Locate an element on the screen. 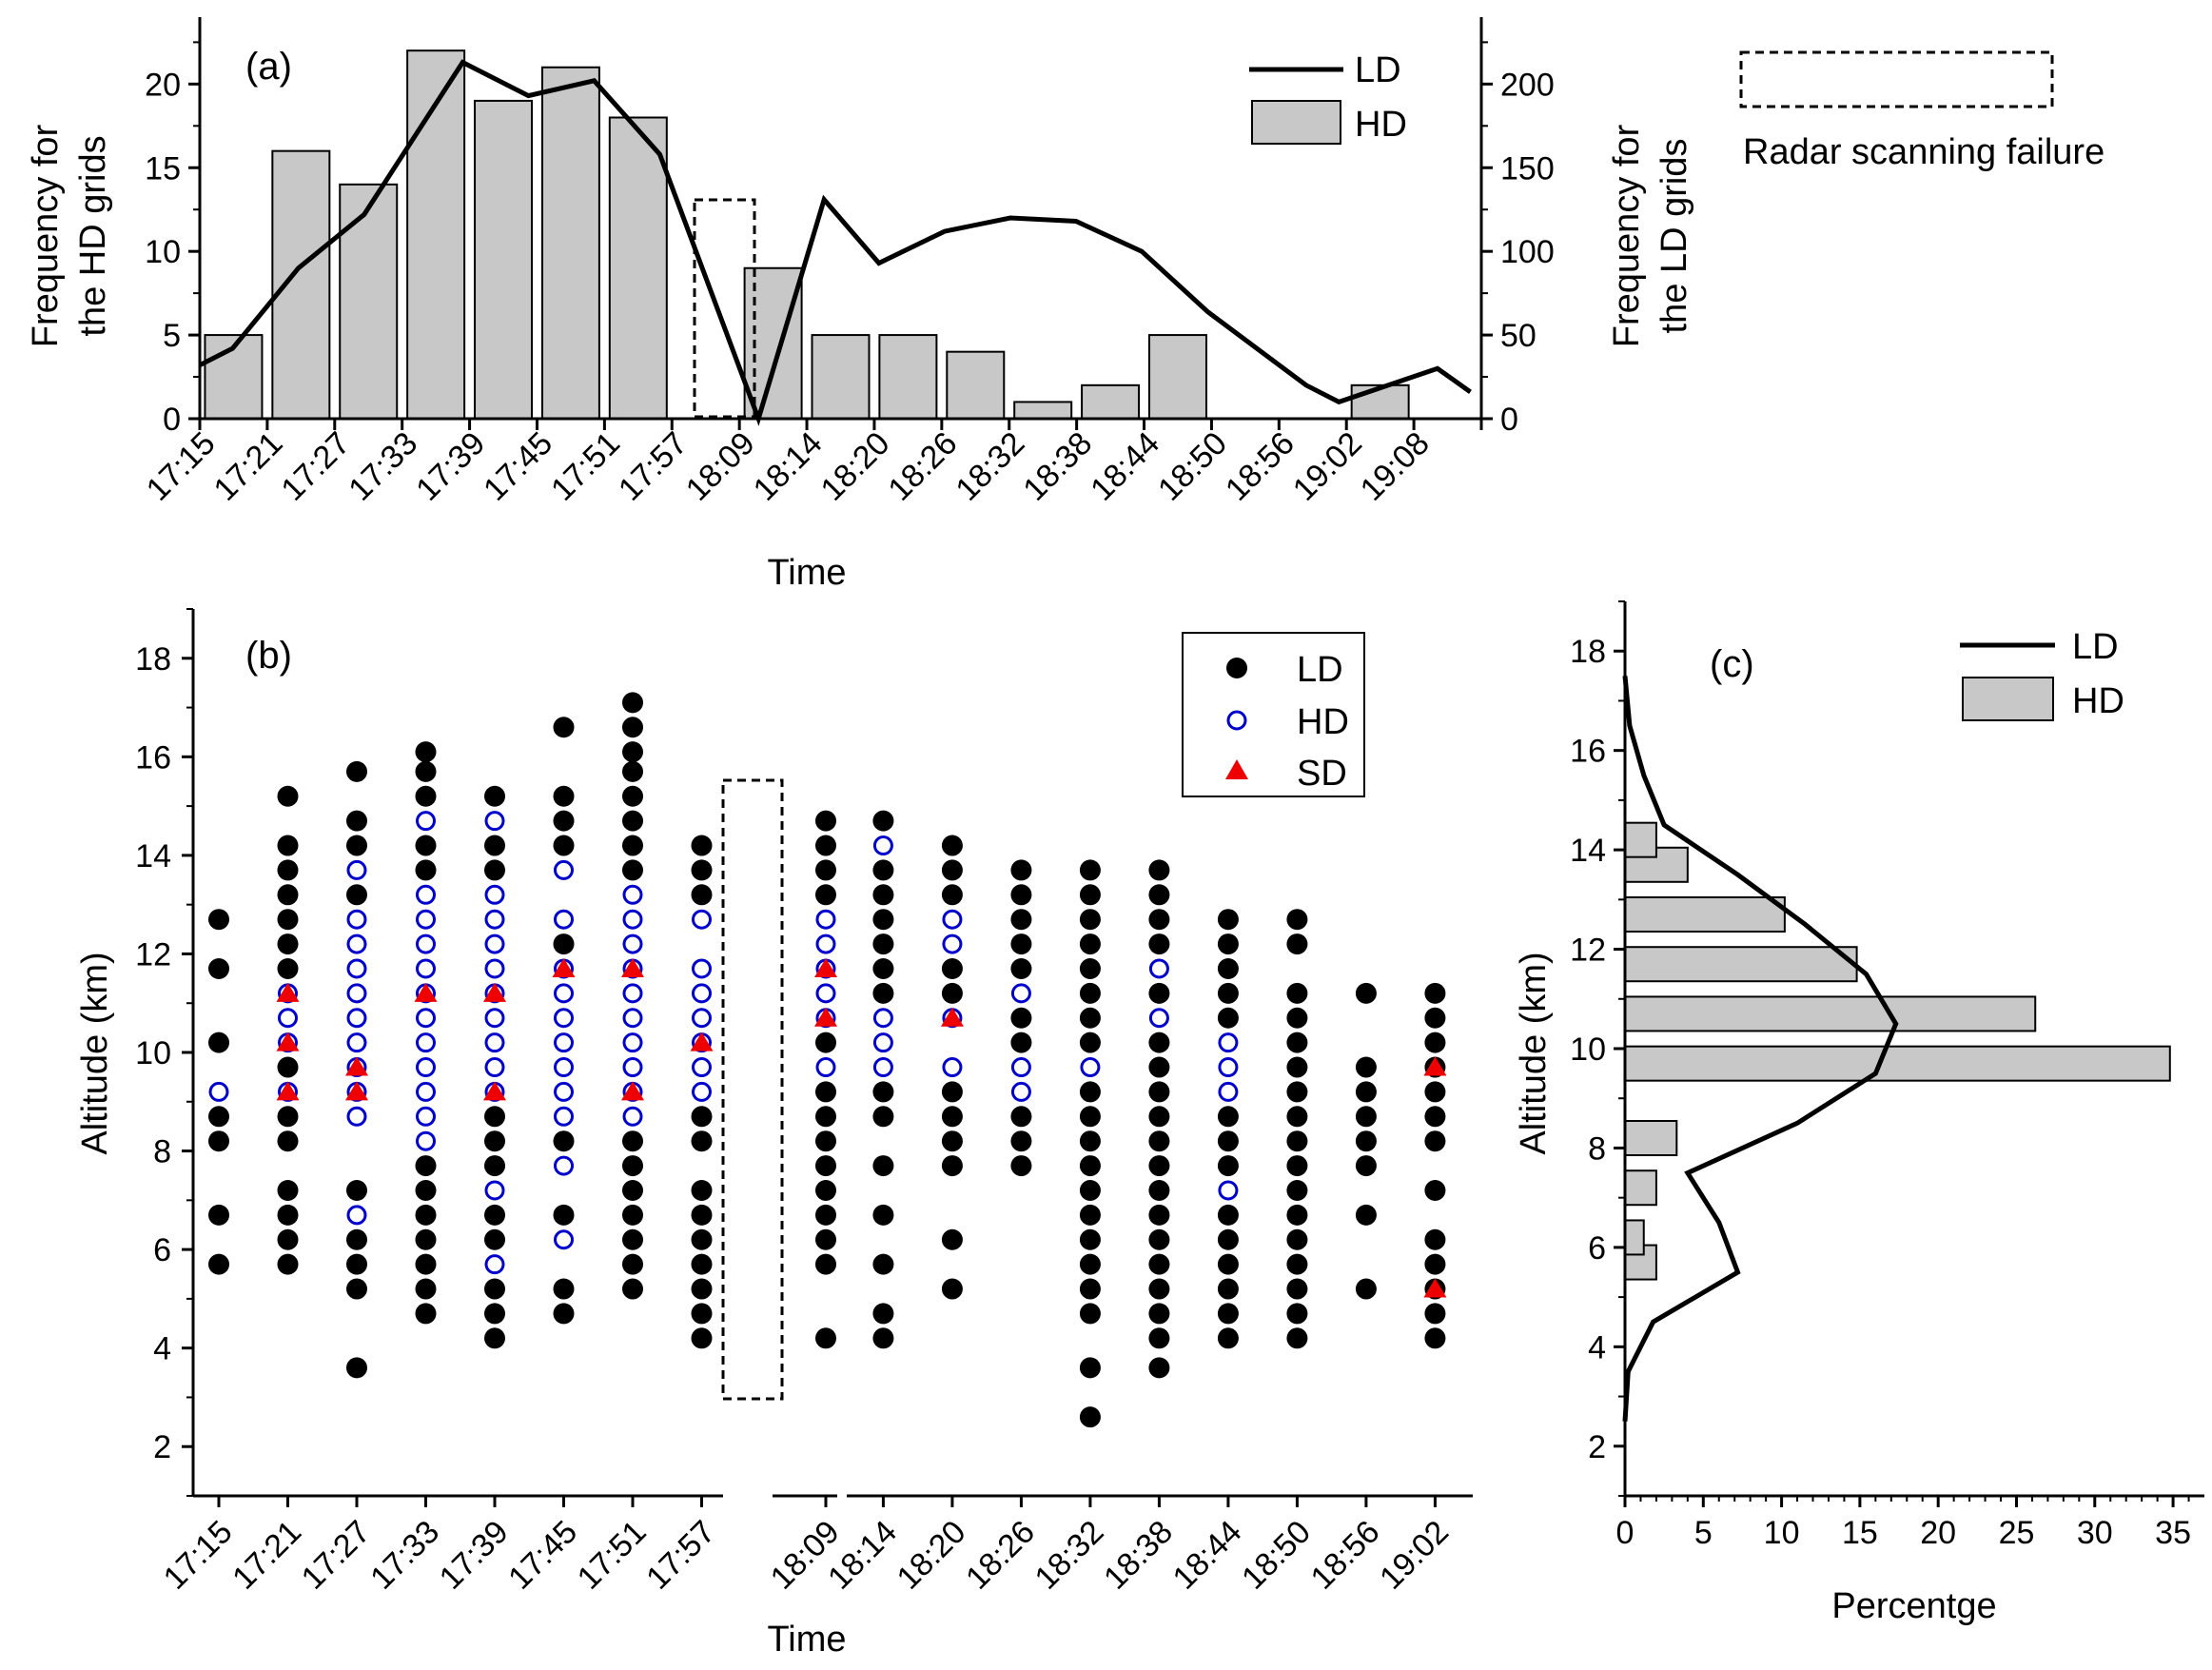  x-tick-label: 17:45 is located at coordinates (542, 1555).